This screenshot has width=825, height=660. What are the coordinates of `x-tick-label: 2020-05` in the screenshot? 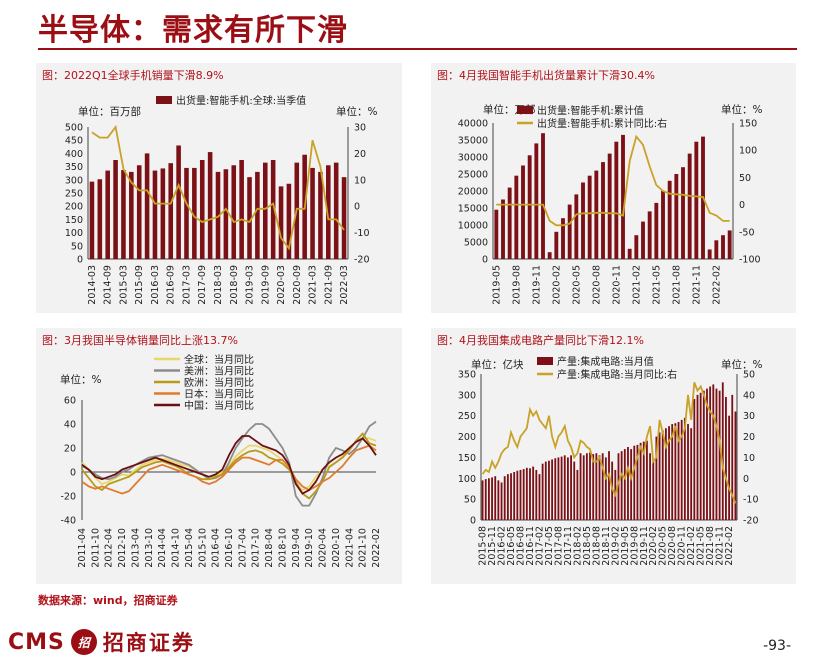 It's located at (576, 285).